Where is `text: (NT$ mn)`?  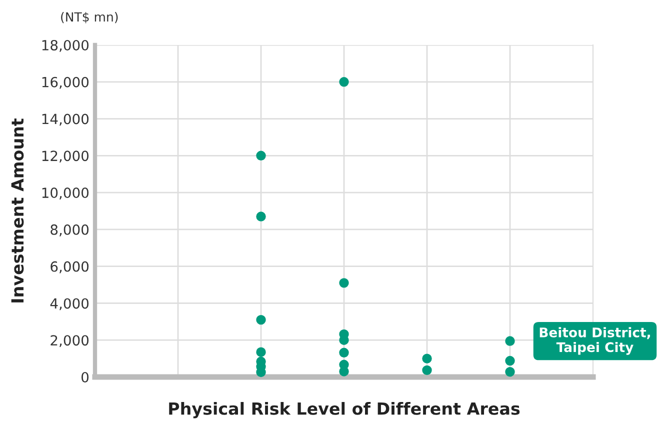
text: (NT$ mn) is located at coordinates (89, 18).